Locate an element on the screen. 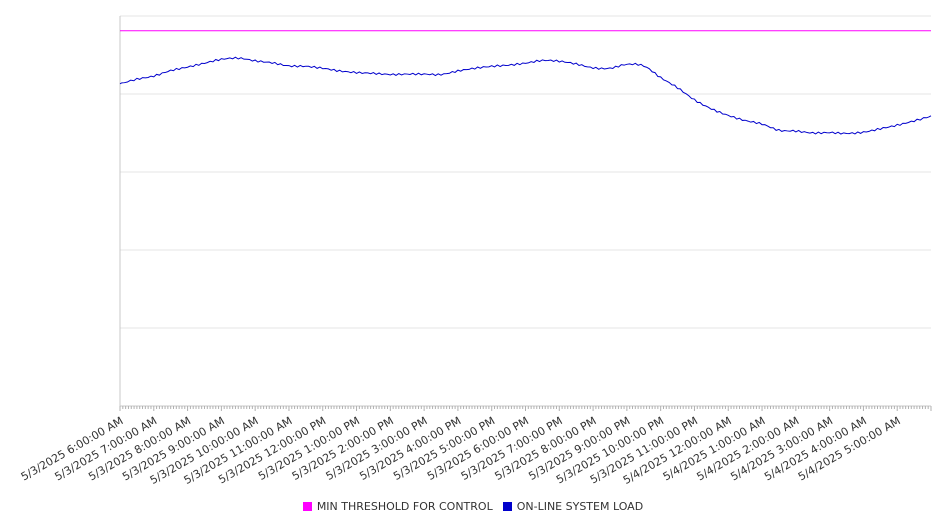  legend-item: ON-LINE SYSTEM LOAD is located at coordinates (573, 506).